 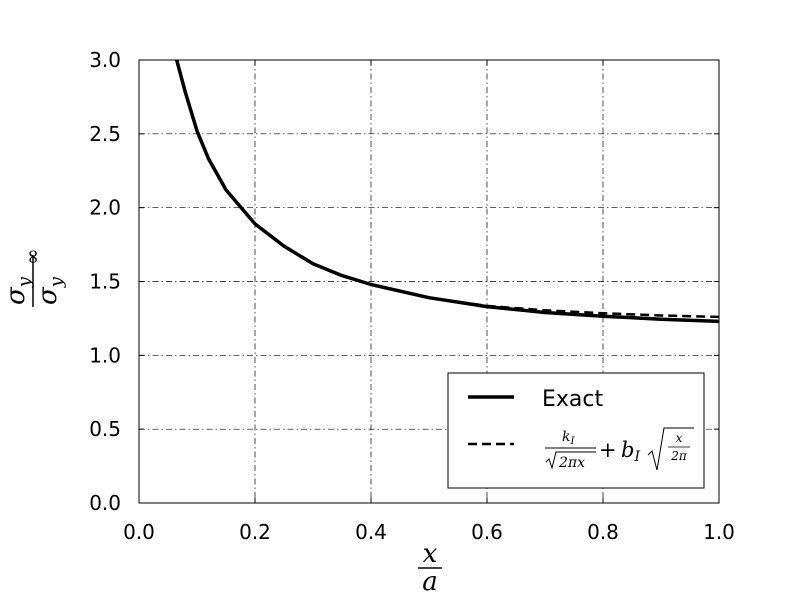 What do you see at coordinates (719, 532) in the screenshot?
I see `x-tick-label: 1.0` at bounding box center [719, 532].